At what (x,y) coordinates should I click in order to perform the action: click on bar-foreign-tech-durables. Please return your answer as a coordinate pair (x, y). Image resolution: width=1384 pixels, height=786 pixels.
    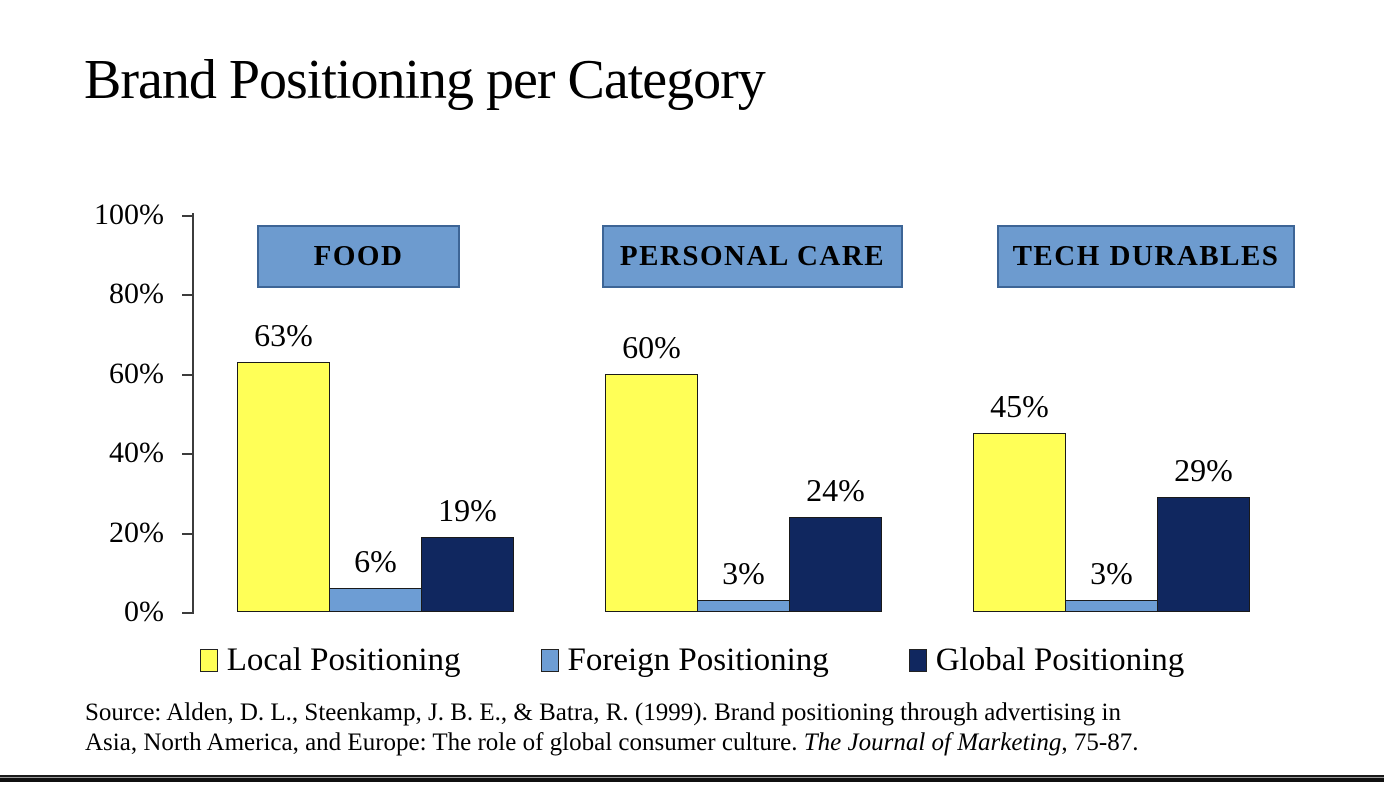
    Looking at the image, I should click on (1111, 606).